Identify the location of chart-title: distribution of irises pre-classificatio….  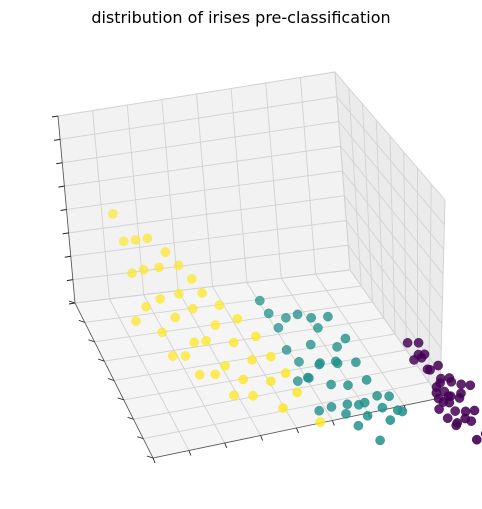
(241, 17).